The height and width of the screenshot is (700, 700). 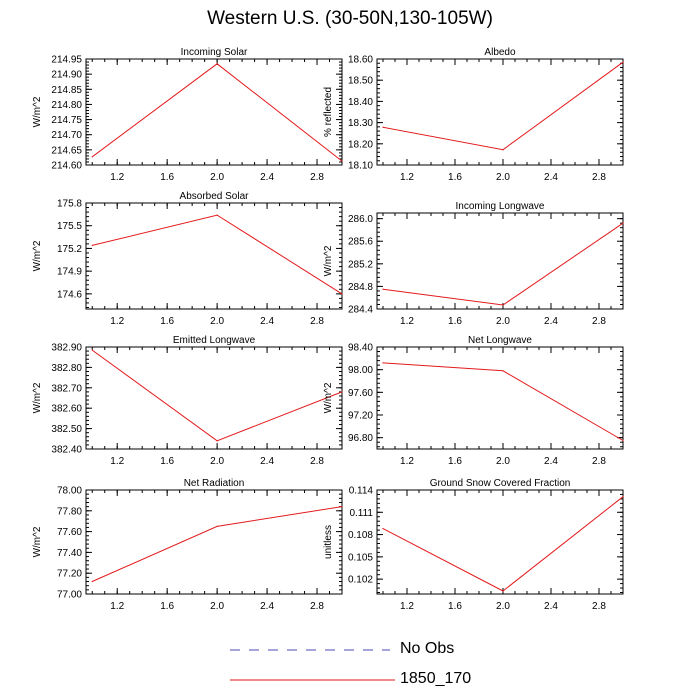 What do you see at coordinates (69, 511) in the screenshot?
I see `y-tick-label: 77.80` at bounding box center [69, 511].